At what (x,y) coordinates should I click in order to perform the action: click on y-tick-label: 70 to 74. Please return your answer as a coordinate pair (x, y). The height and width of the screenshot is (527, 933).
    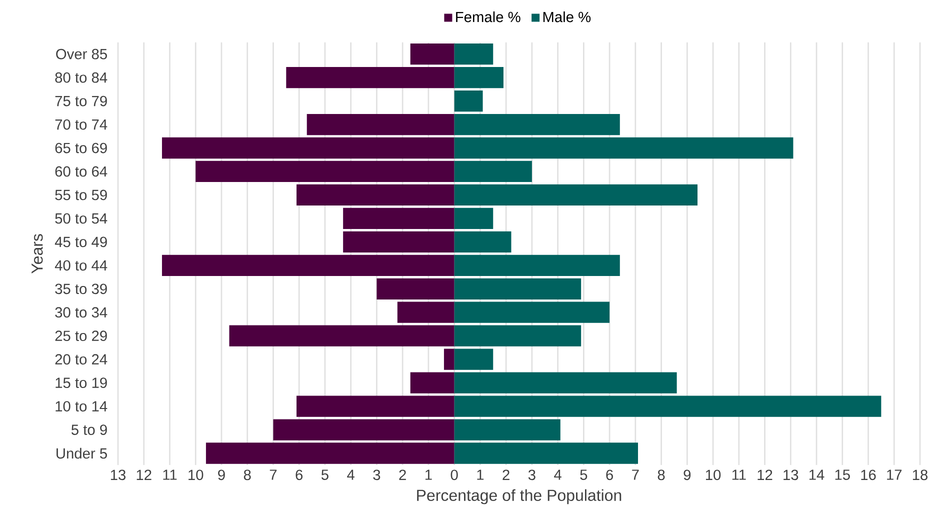
    Looking at the image, I should click on (81, 124).